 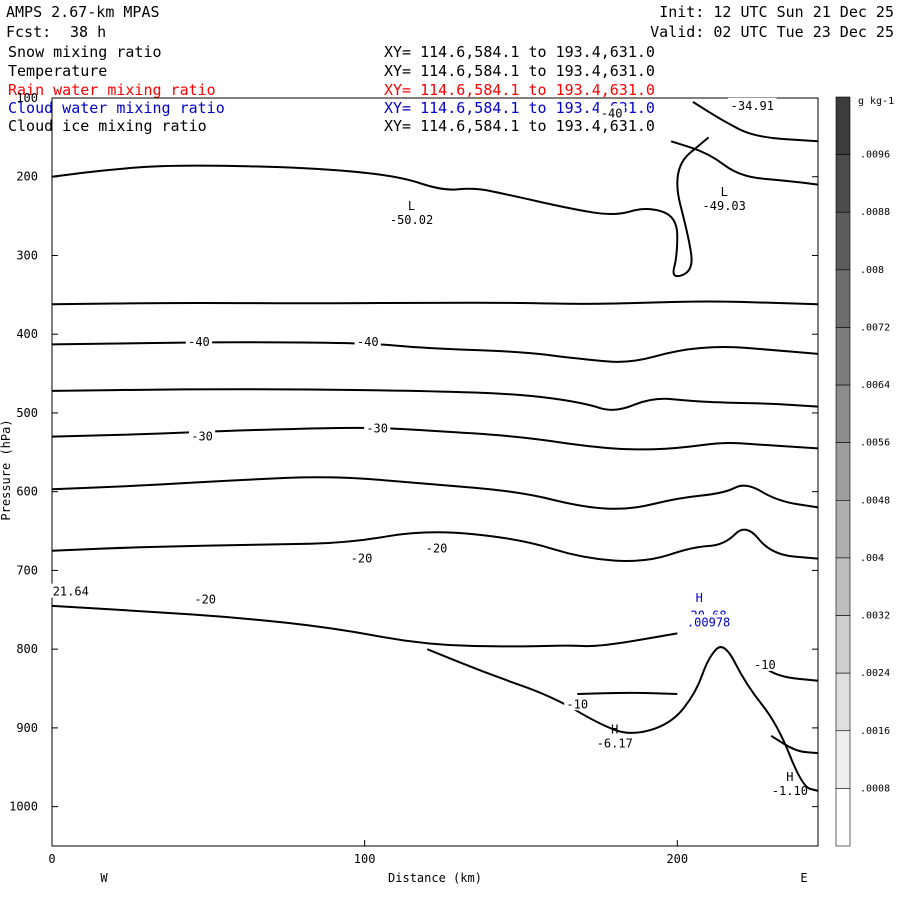 What do you see at coordinates (51, 859) in the screenshot?
I see `x-tick-label: 0` at bounding box center [51, 859].